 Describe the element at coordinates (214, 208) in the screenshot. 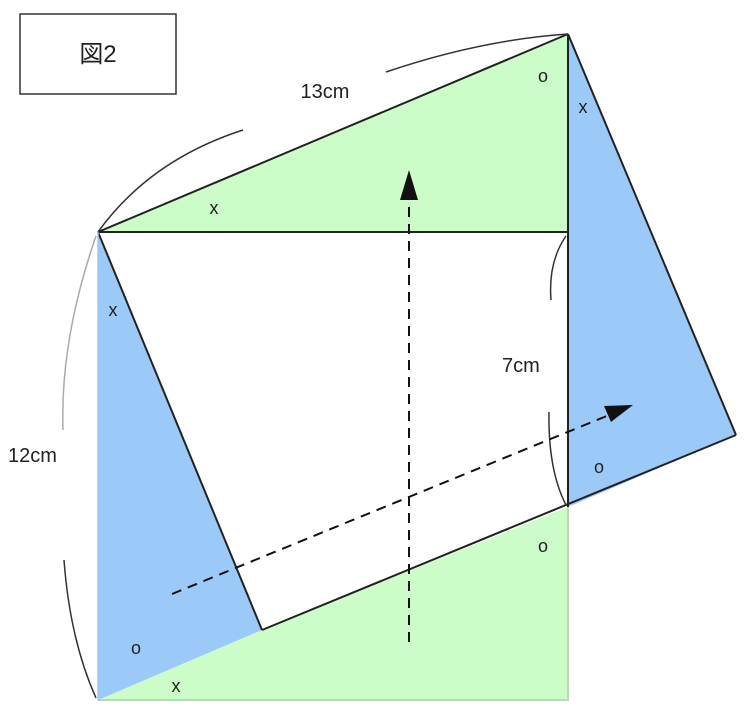

I see `mark-x-top-triangle: x` at that location.